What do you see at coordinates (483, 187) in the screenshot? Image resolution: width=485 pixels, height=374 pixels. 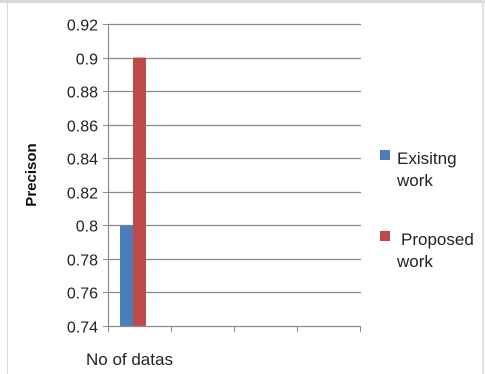 I see `chart-frame-right` at bounding box center [483, 187].